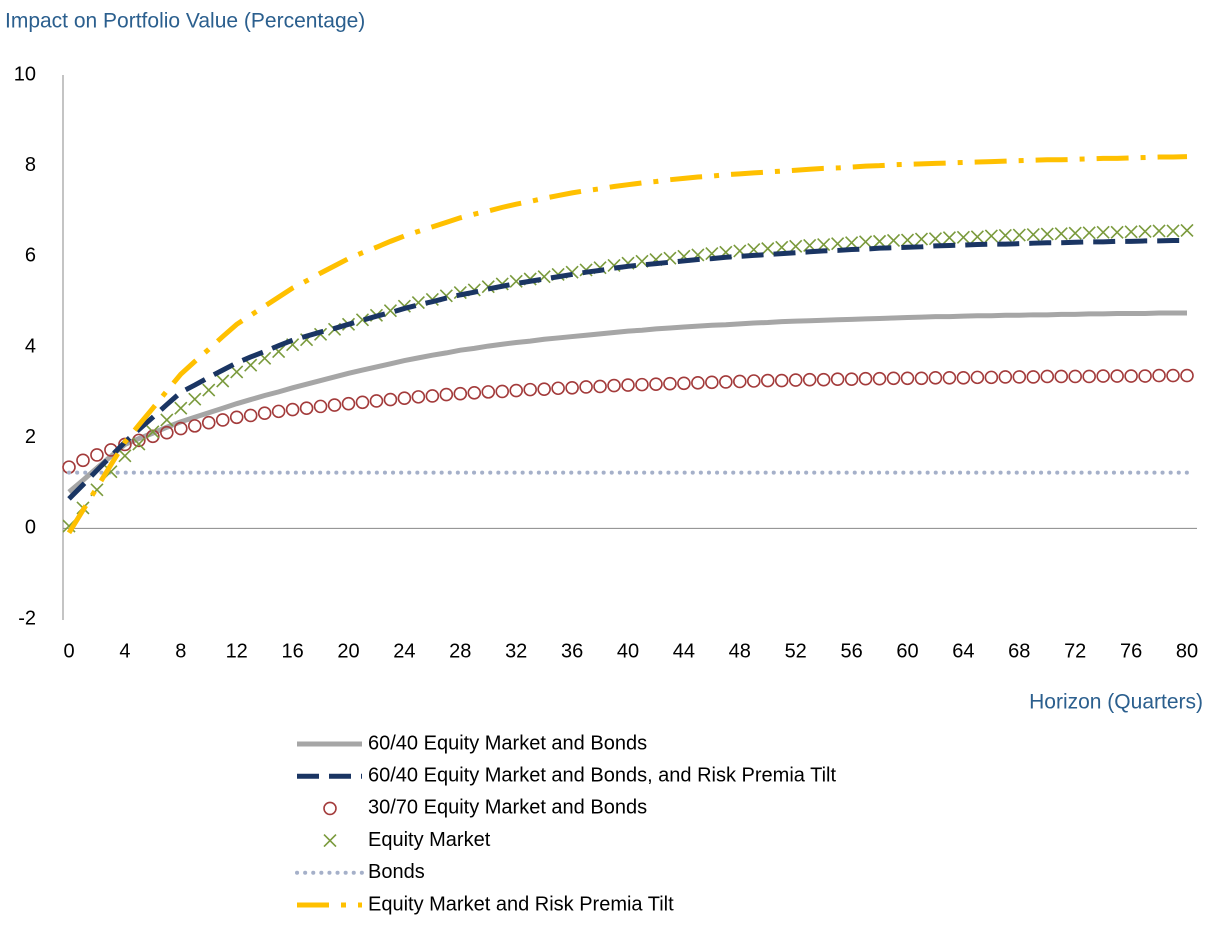 The width and height of the screenshot is (1211, 934). I want to click on x-tick-label: 16, so click(292, 651).